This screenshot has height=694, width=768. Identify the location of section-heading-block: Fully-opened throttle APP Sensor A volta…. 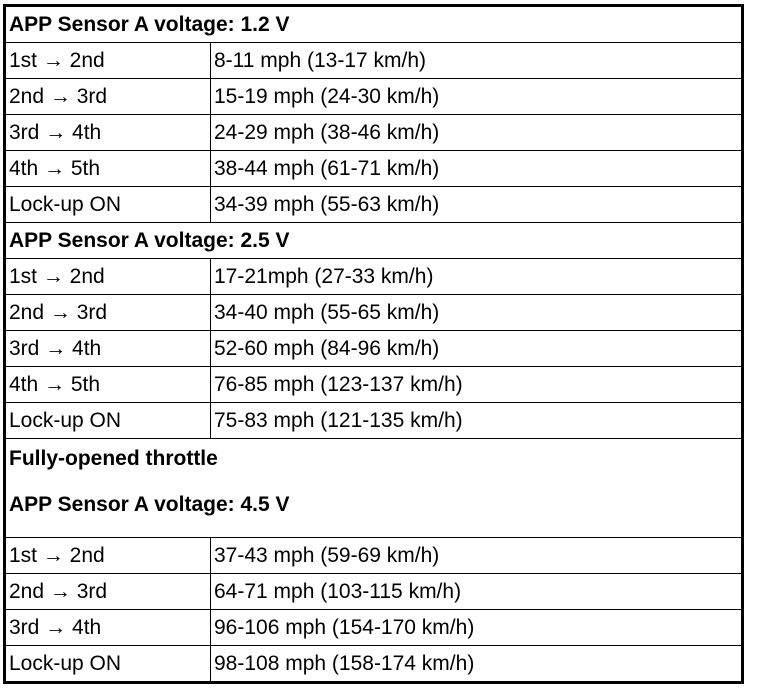
(373, 488).